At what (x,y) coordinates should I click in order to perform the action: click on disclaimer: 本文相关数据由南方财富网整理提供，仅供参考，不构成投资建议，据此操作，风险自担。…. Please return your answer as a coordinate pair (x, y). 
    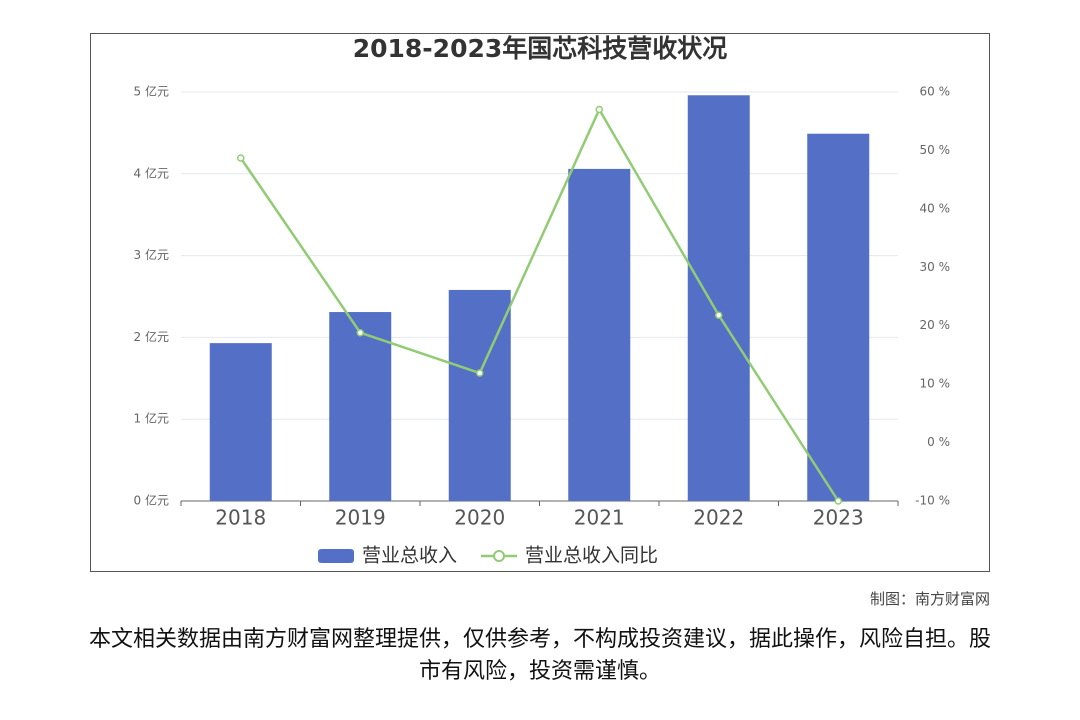
    Looking at the image, I should click on (539, 655).